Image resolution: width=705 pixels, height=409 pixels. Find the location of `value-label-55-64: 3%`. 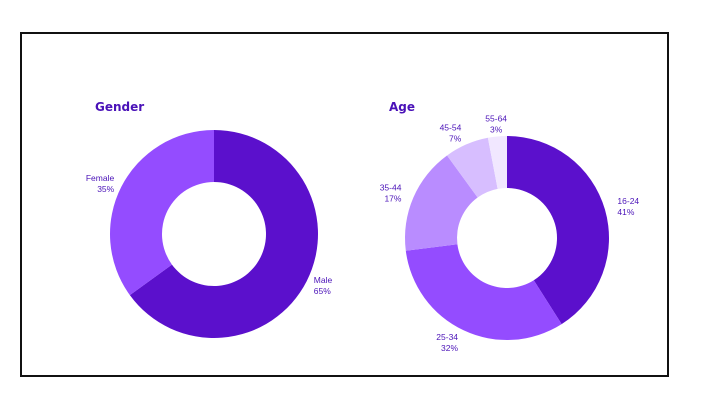

value-label-55-64: 3% is located at coordinates (496, 130).